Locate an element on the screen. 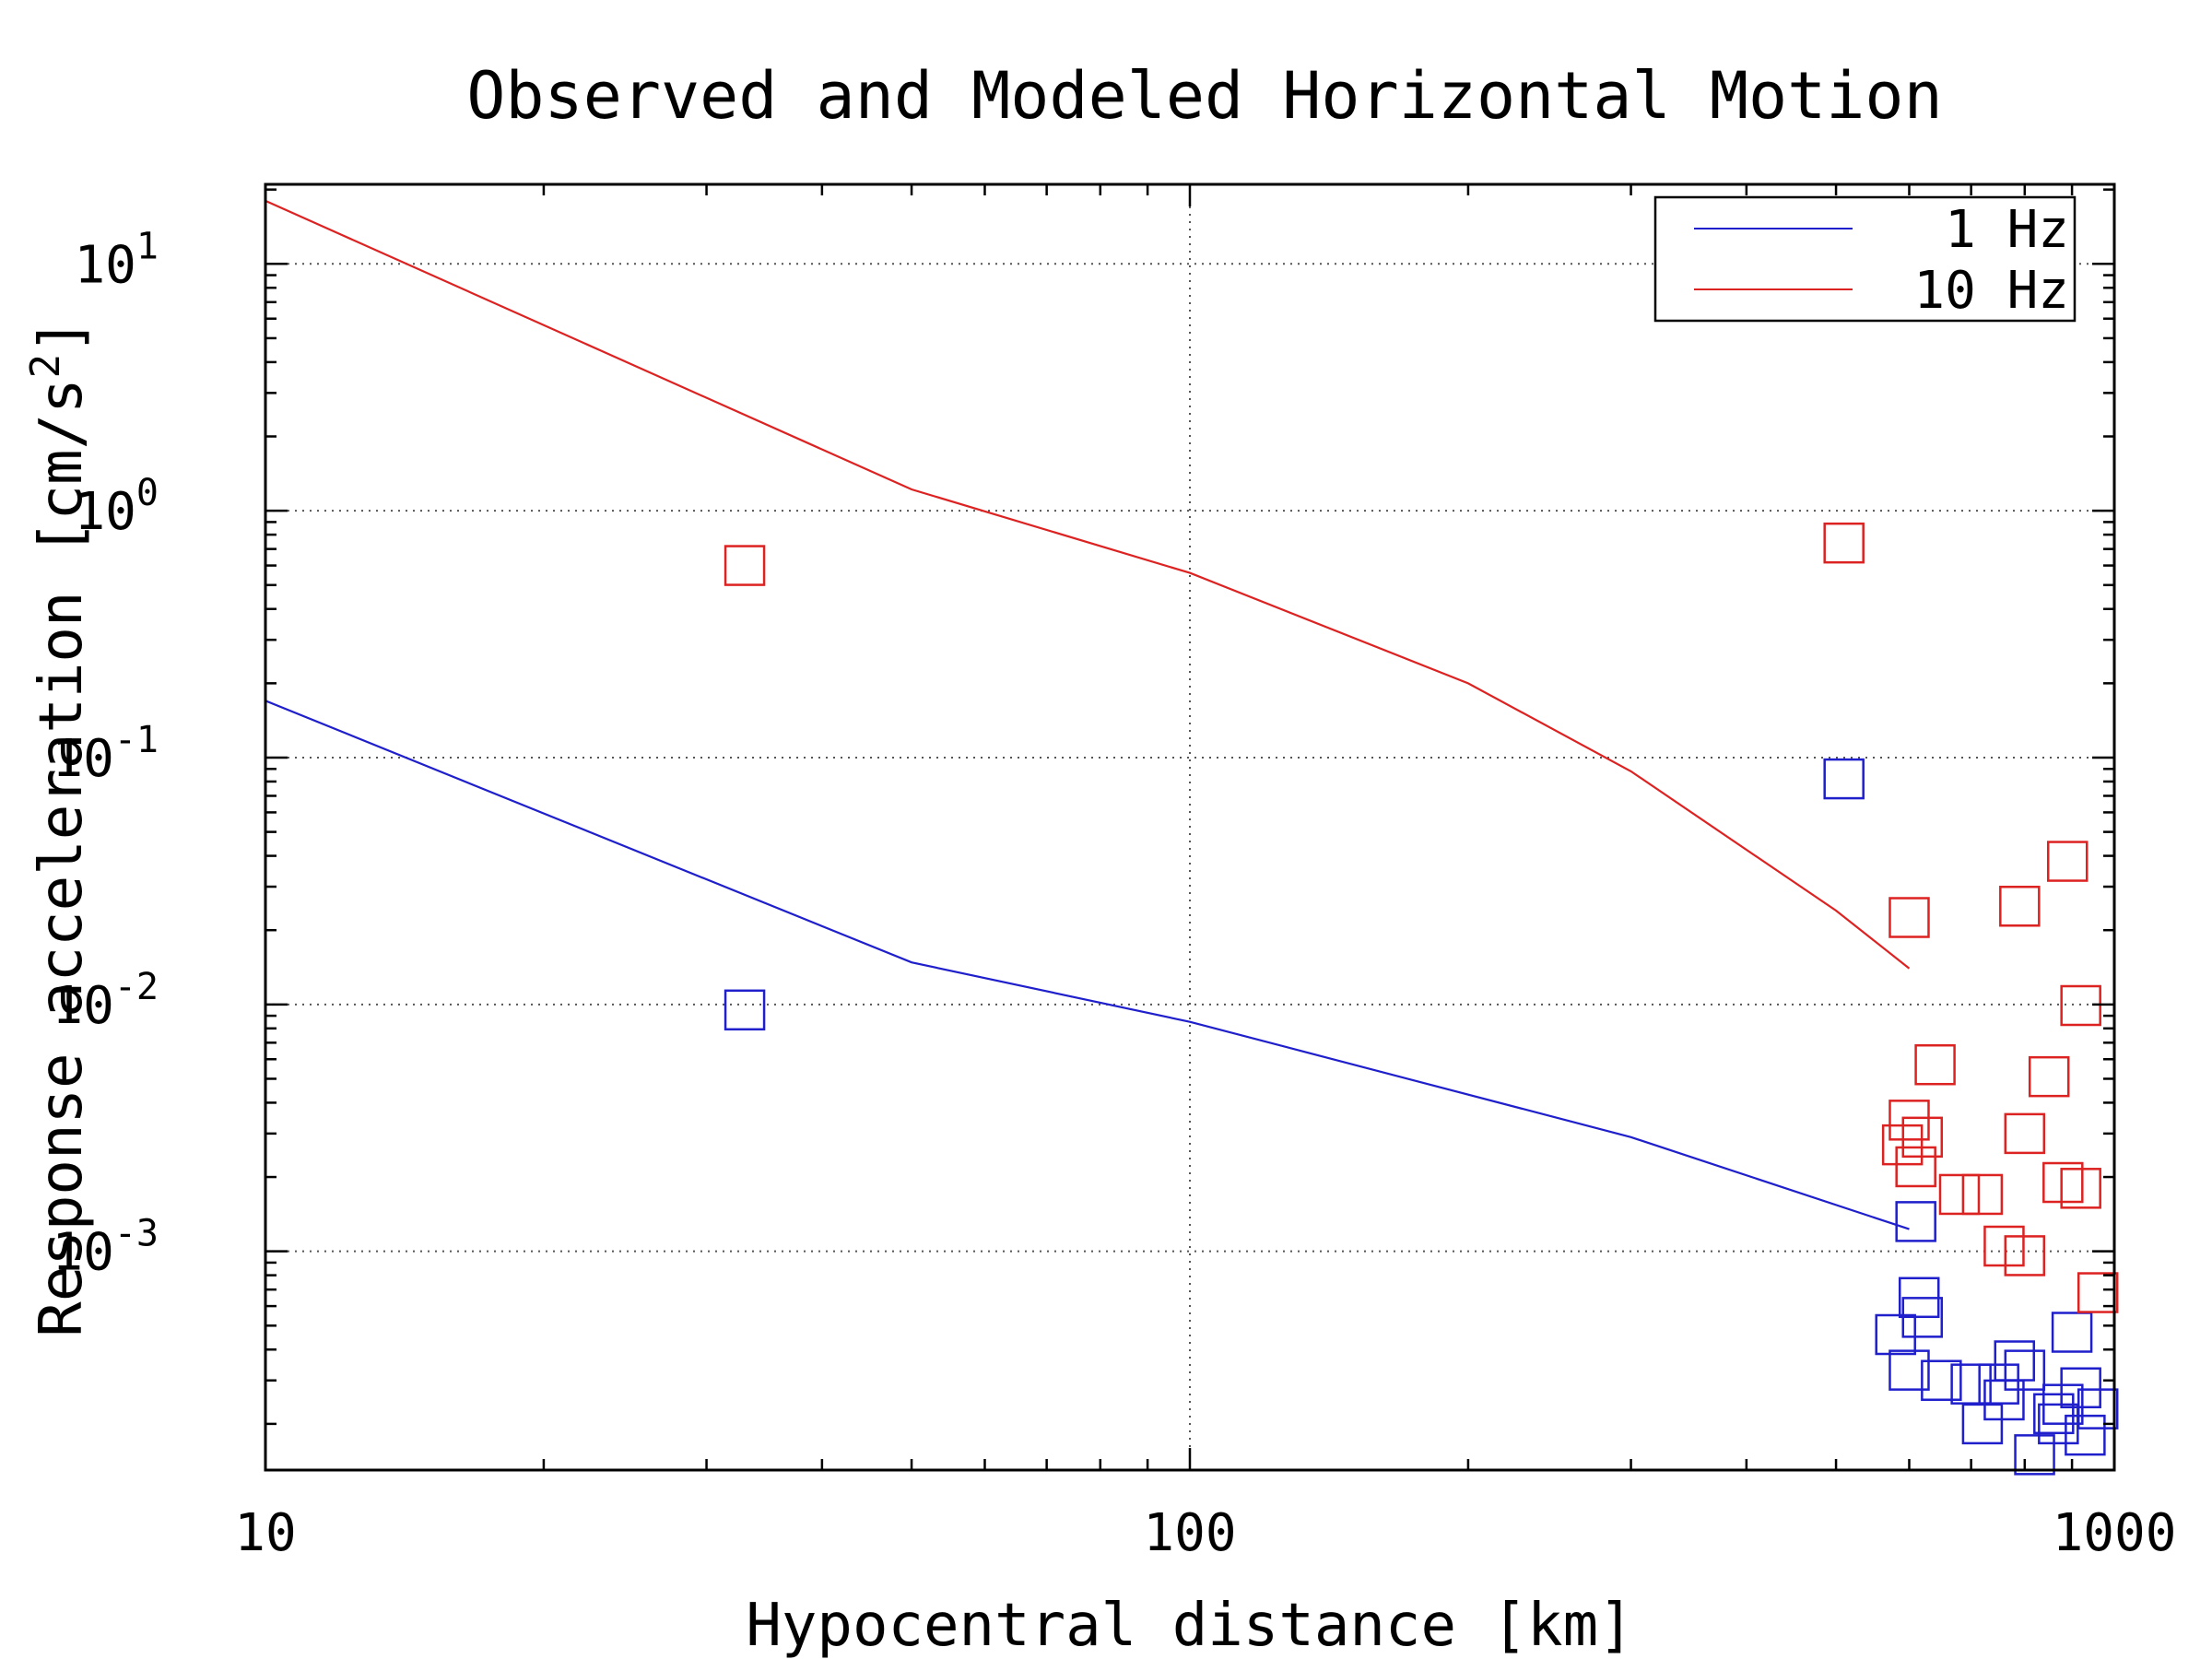 This screenshot has height=1659, width=2212. y-tick-label: 10⁻¹ is located at coordinates (105, 754).